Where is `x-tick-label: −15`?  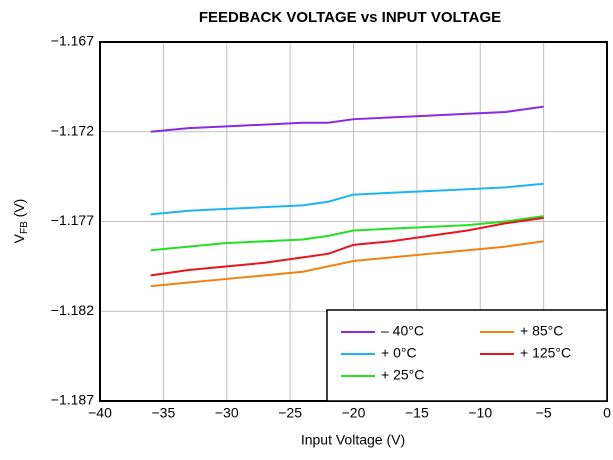 x-tick-label: −15 is located at coordinates (417, 413).